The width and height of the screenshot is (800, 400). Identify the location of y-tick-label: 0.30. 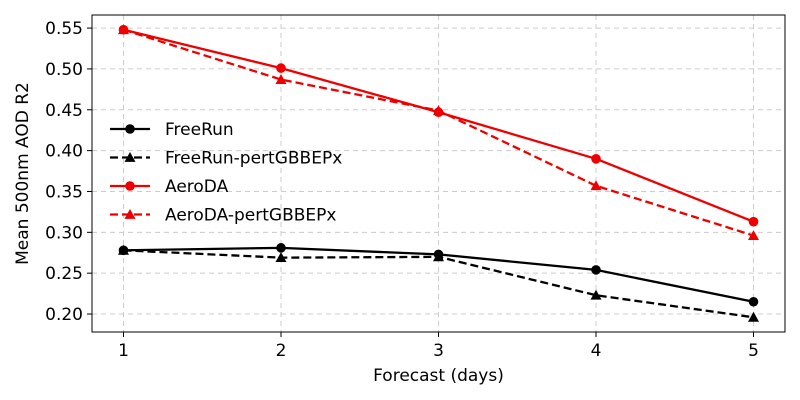
(64, 233).